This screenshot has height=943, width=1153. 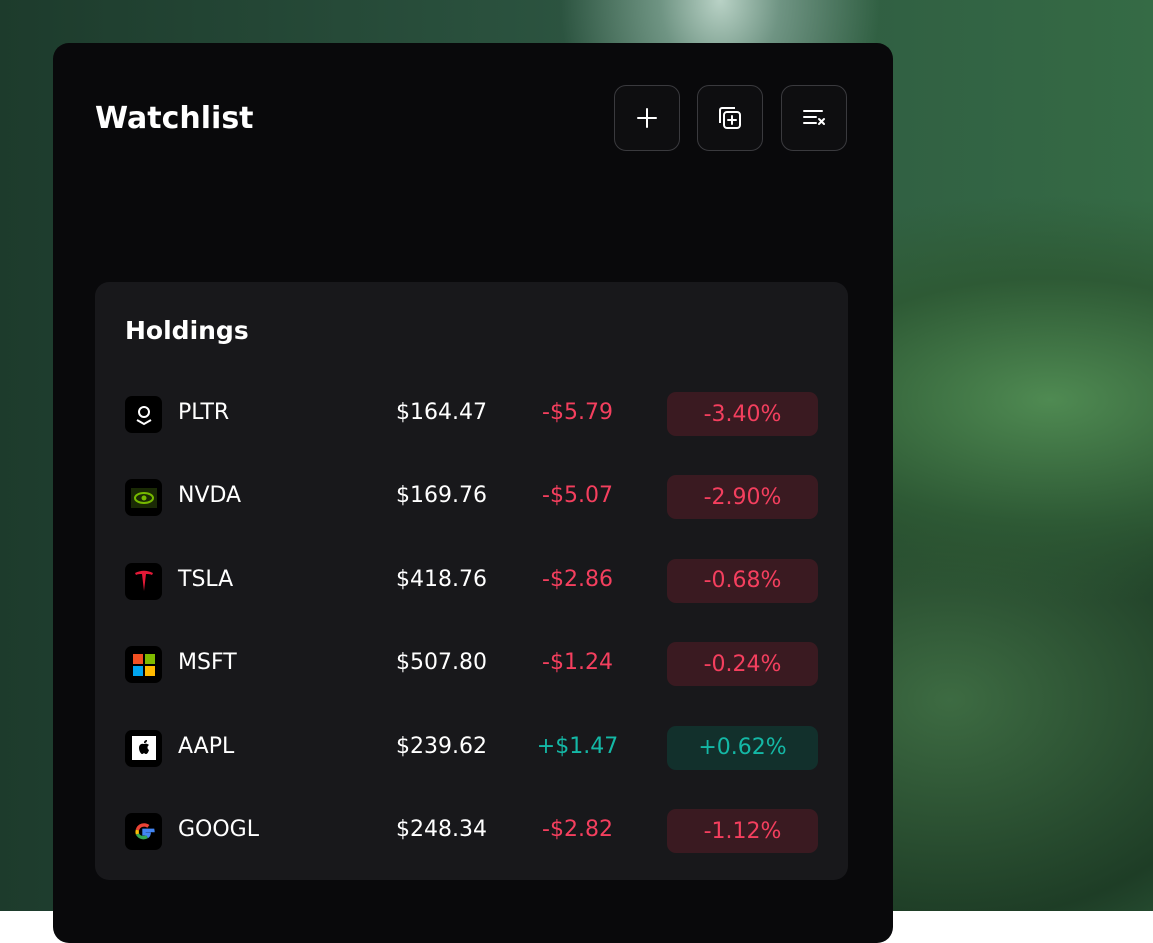 I want to click on icon-plus, so click(x=647, y=118).